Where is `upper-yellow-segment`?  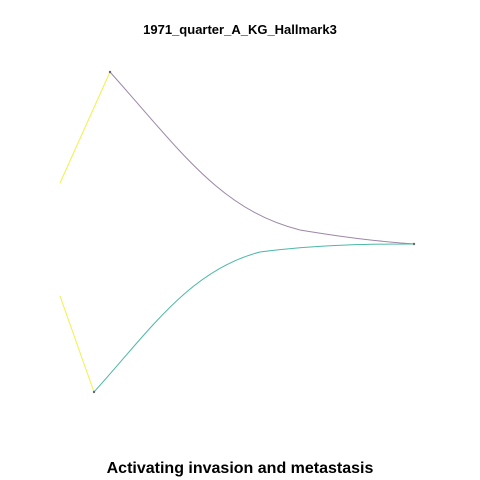
upper-yellow-segment is located at coordinates (85, 127).